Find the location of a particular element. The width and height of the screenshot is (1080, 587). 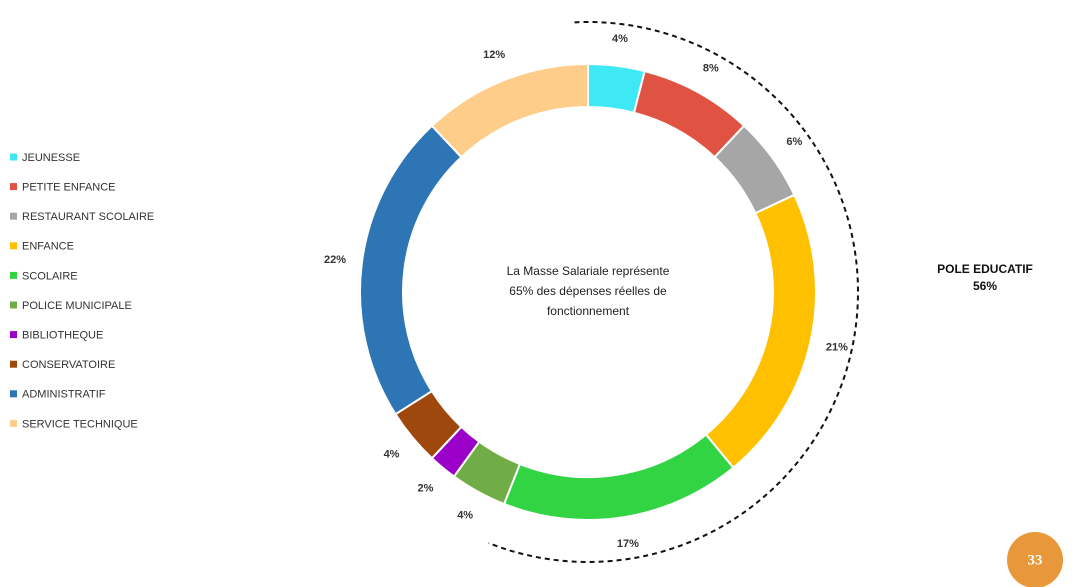

page-number: 33 is located at coordinates (1035, 560).